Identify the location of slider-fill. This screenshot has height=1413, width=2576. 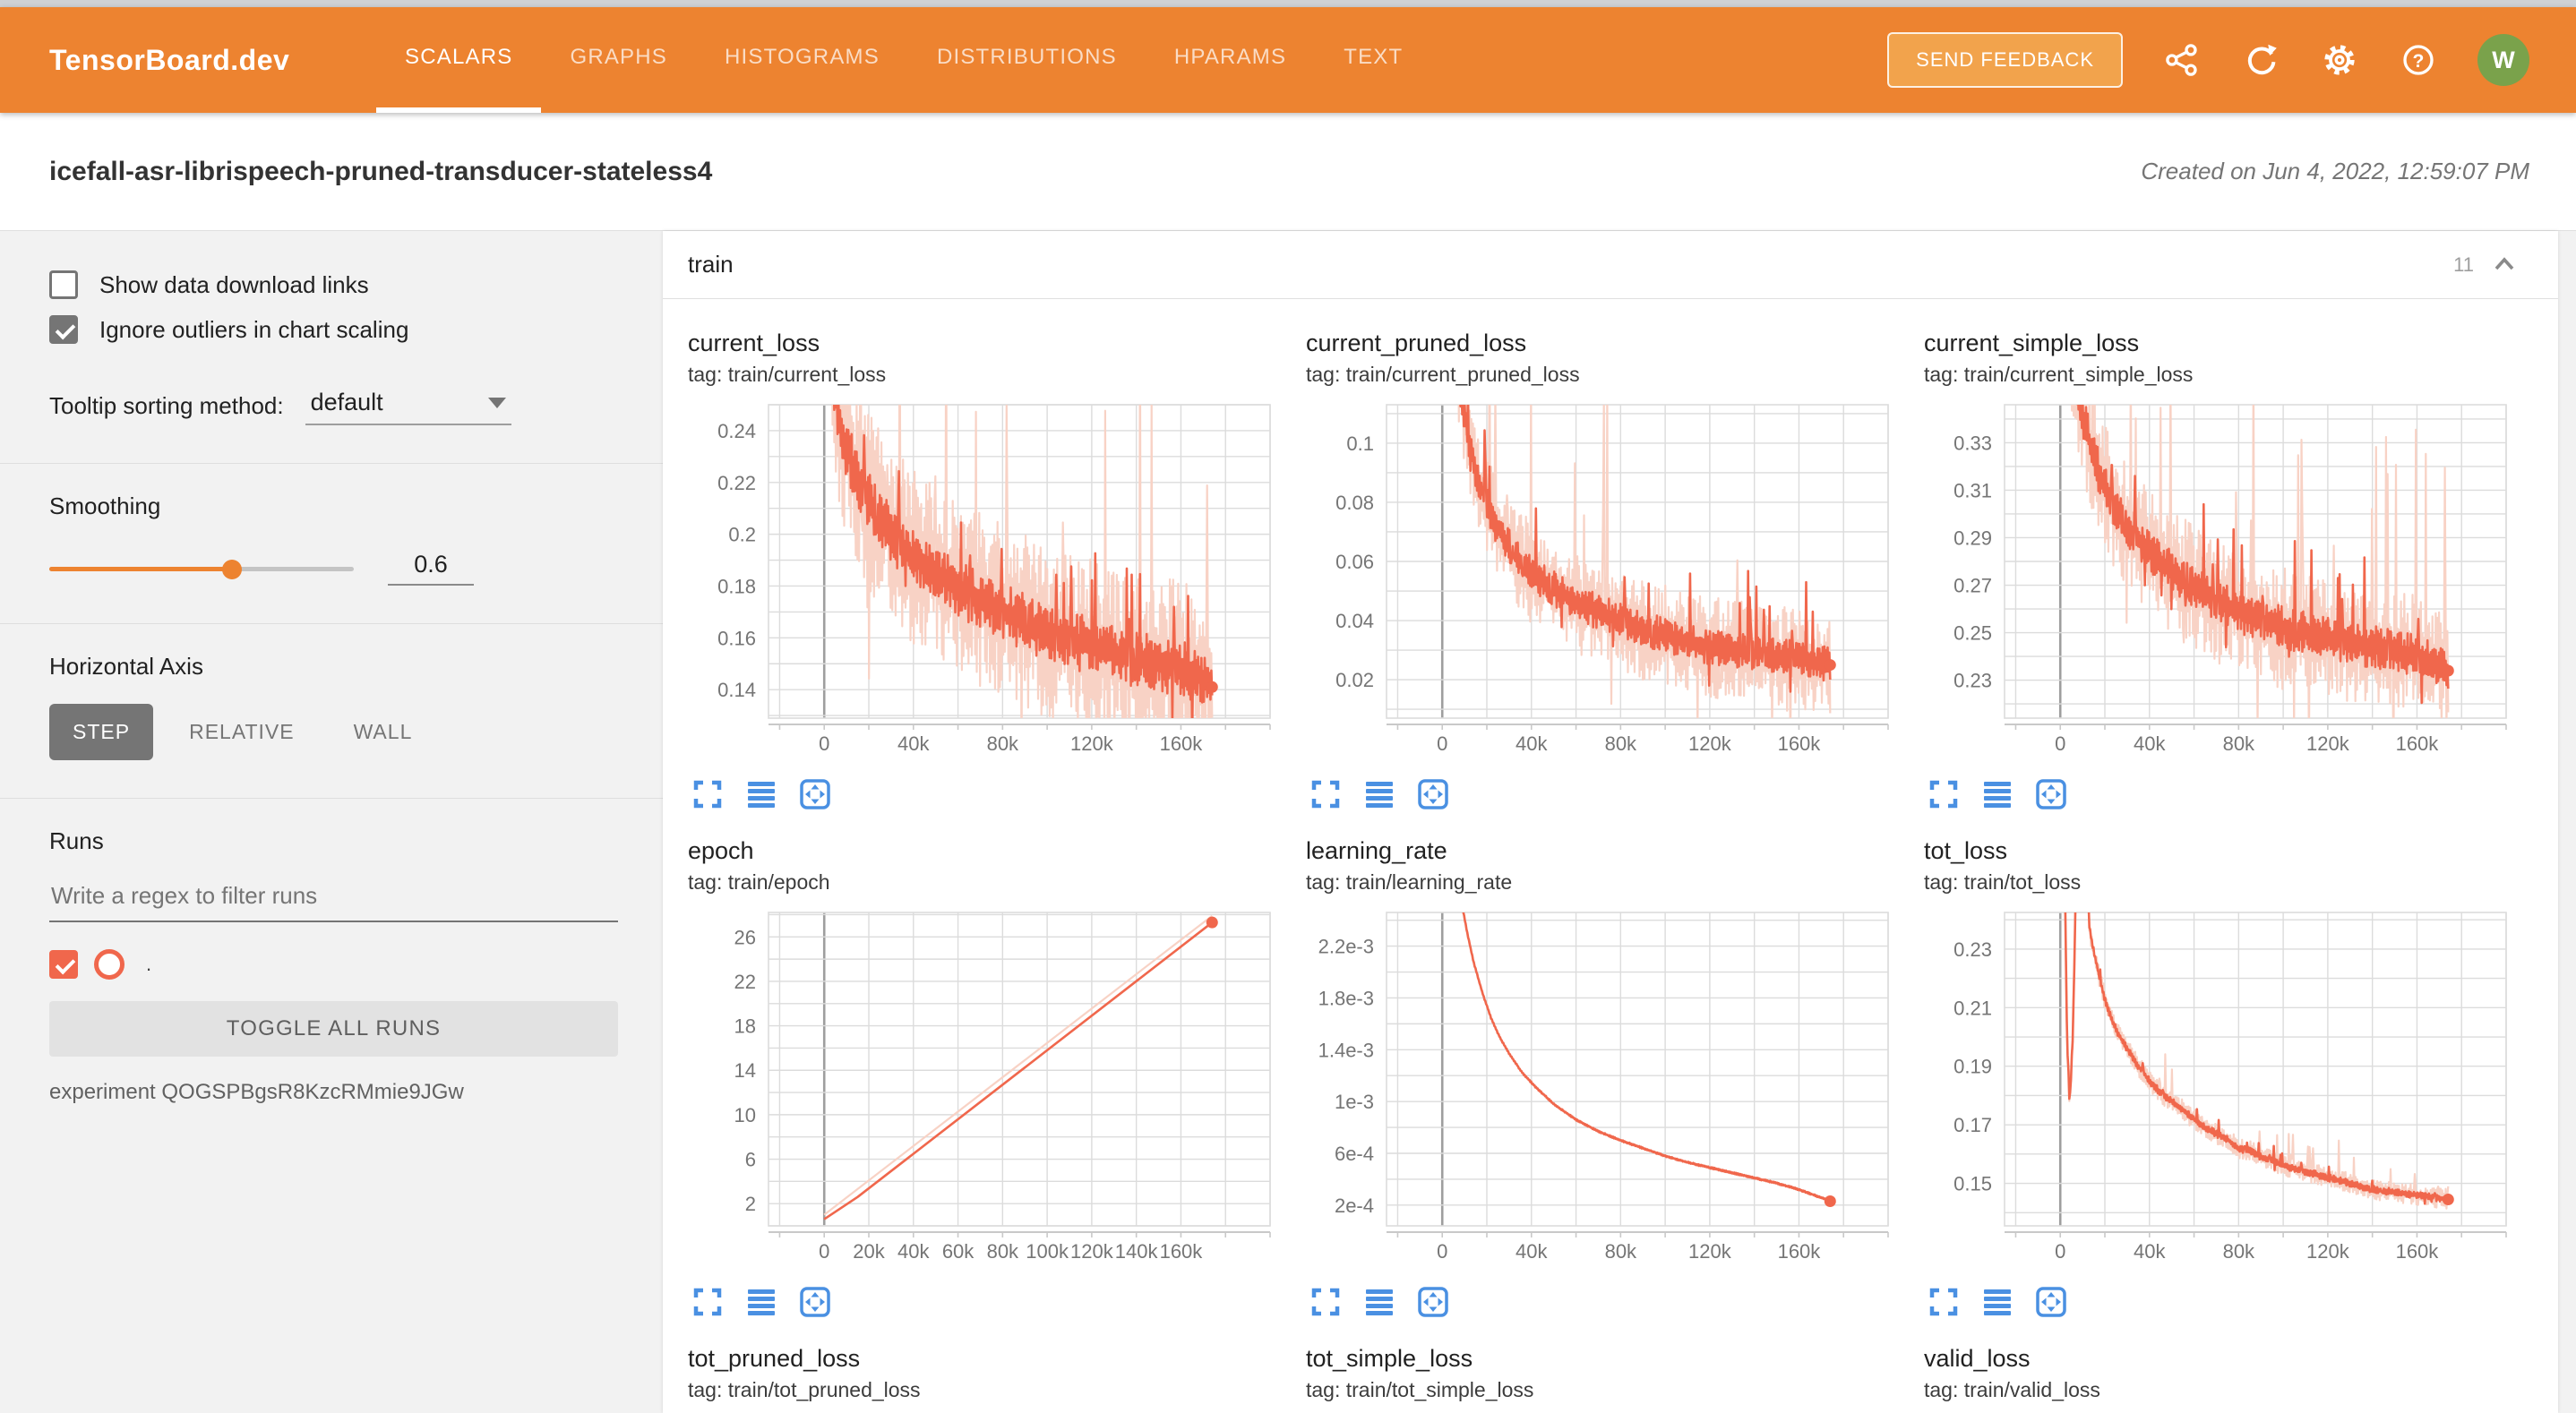
(140, 568).